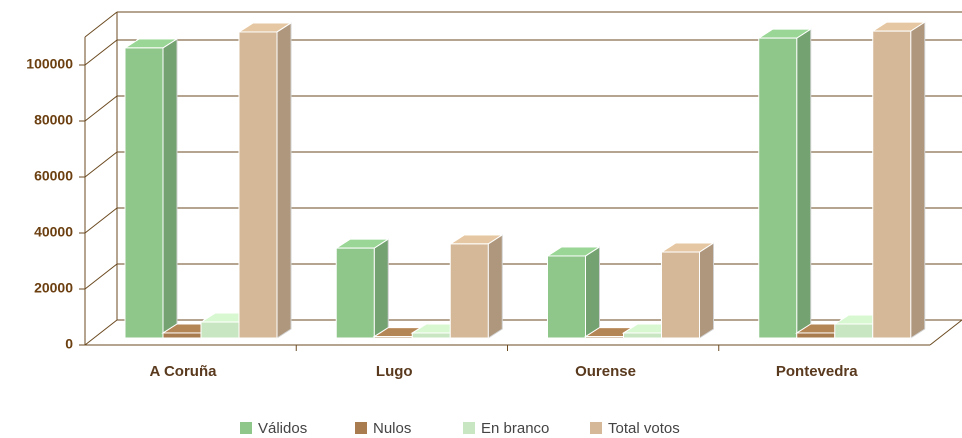 The width and height of the screenshot is (962, 438). Describe the element at coordinates (49, 64) in the screenshot. I see `y-tick-label: 100000` at that location.